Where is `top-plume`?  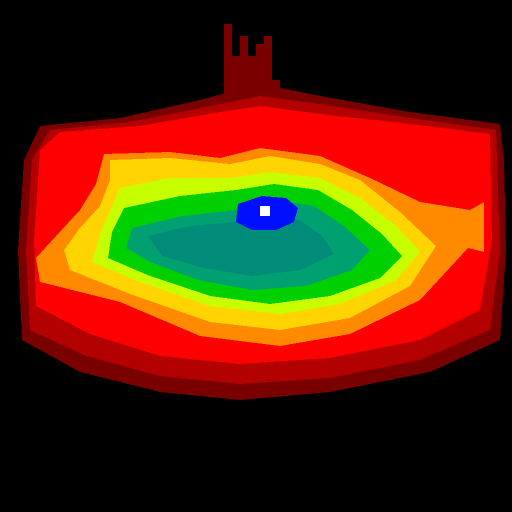
top-plume is located at coordinates (252, 60).